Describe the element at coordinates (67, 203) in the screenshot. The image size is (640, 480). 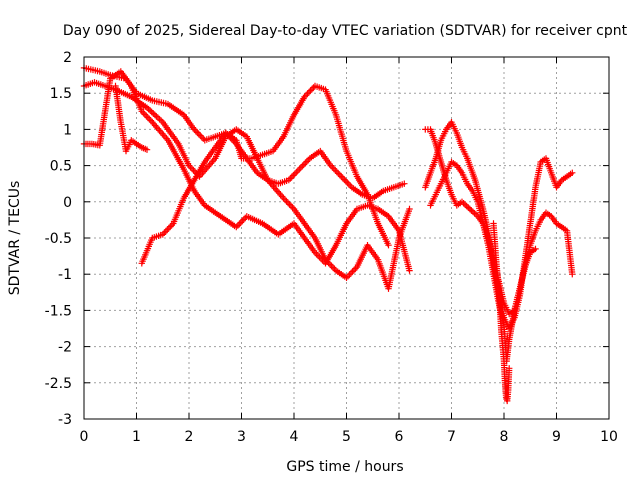
I see `y-tick-label: 0` at that location.